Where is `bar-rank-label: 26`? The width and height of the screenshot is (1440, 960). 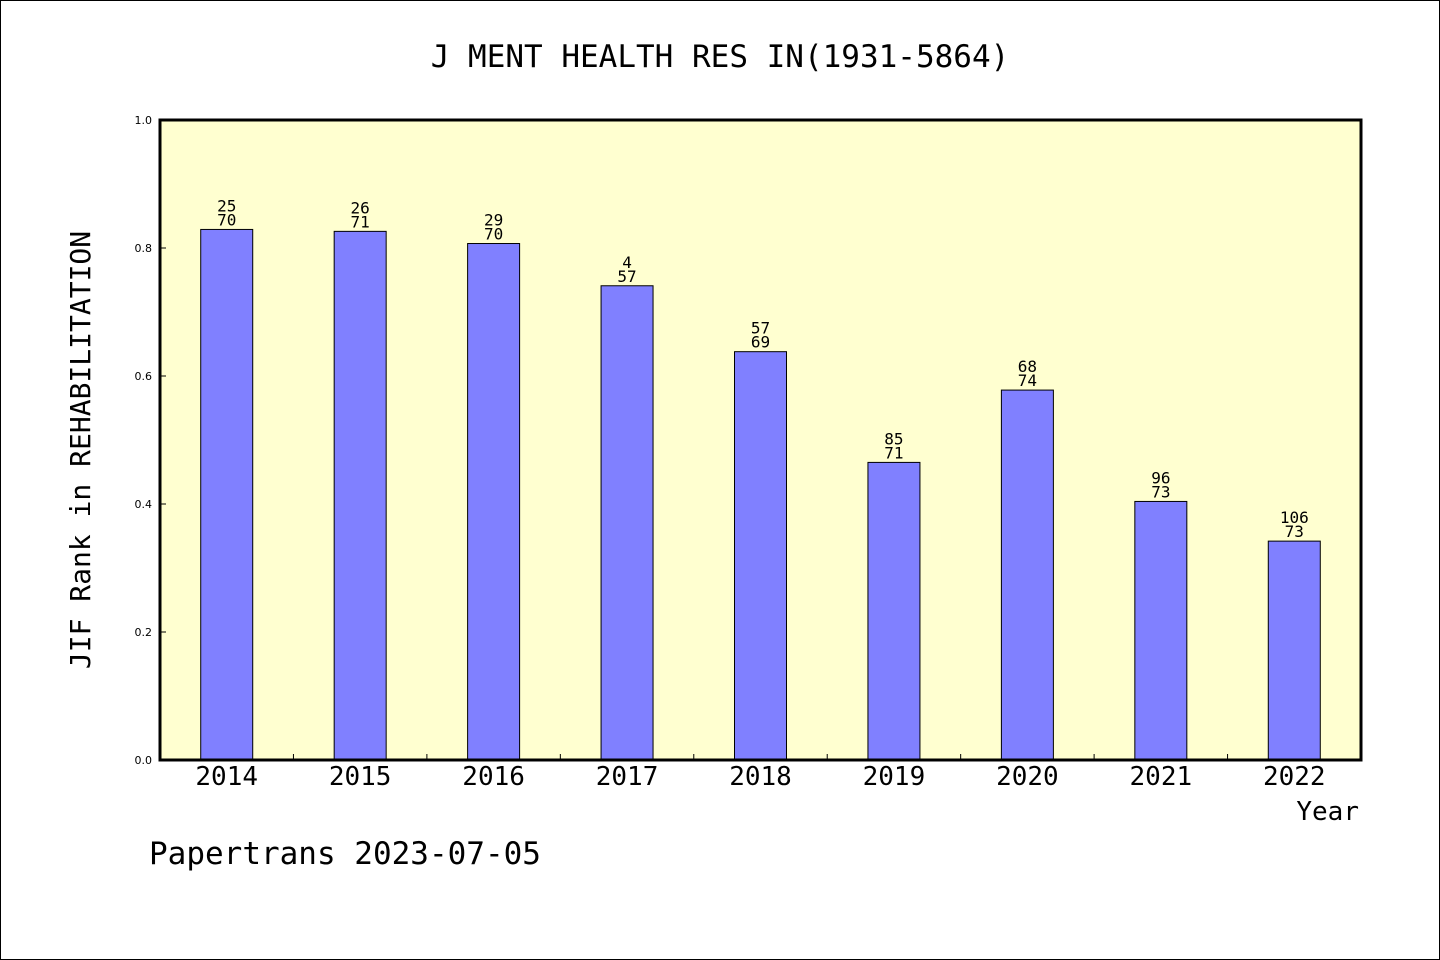
bar-rank-label: 26 is located at coordinates (360, 207).